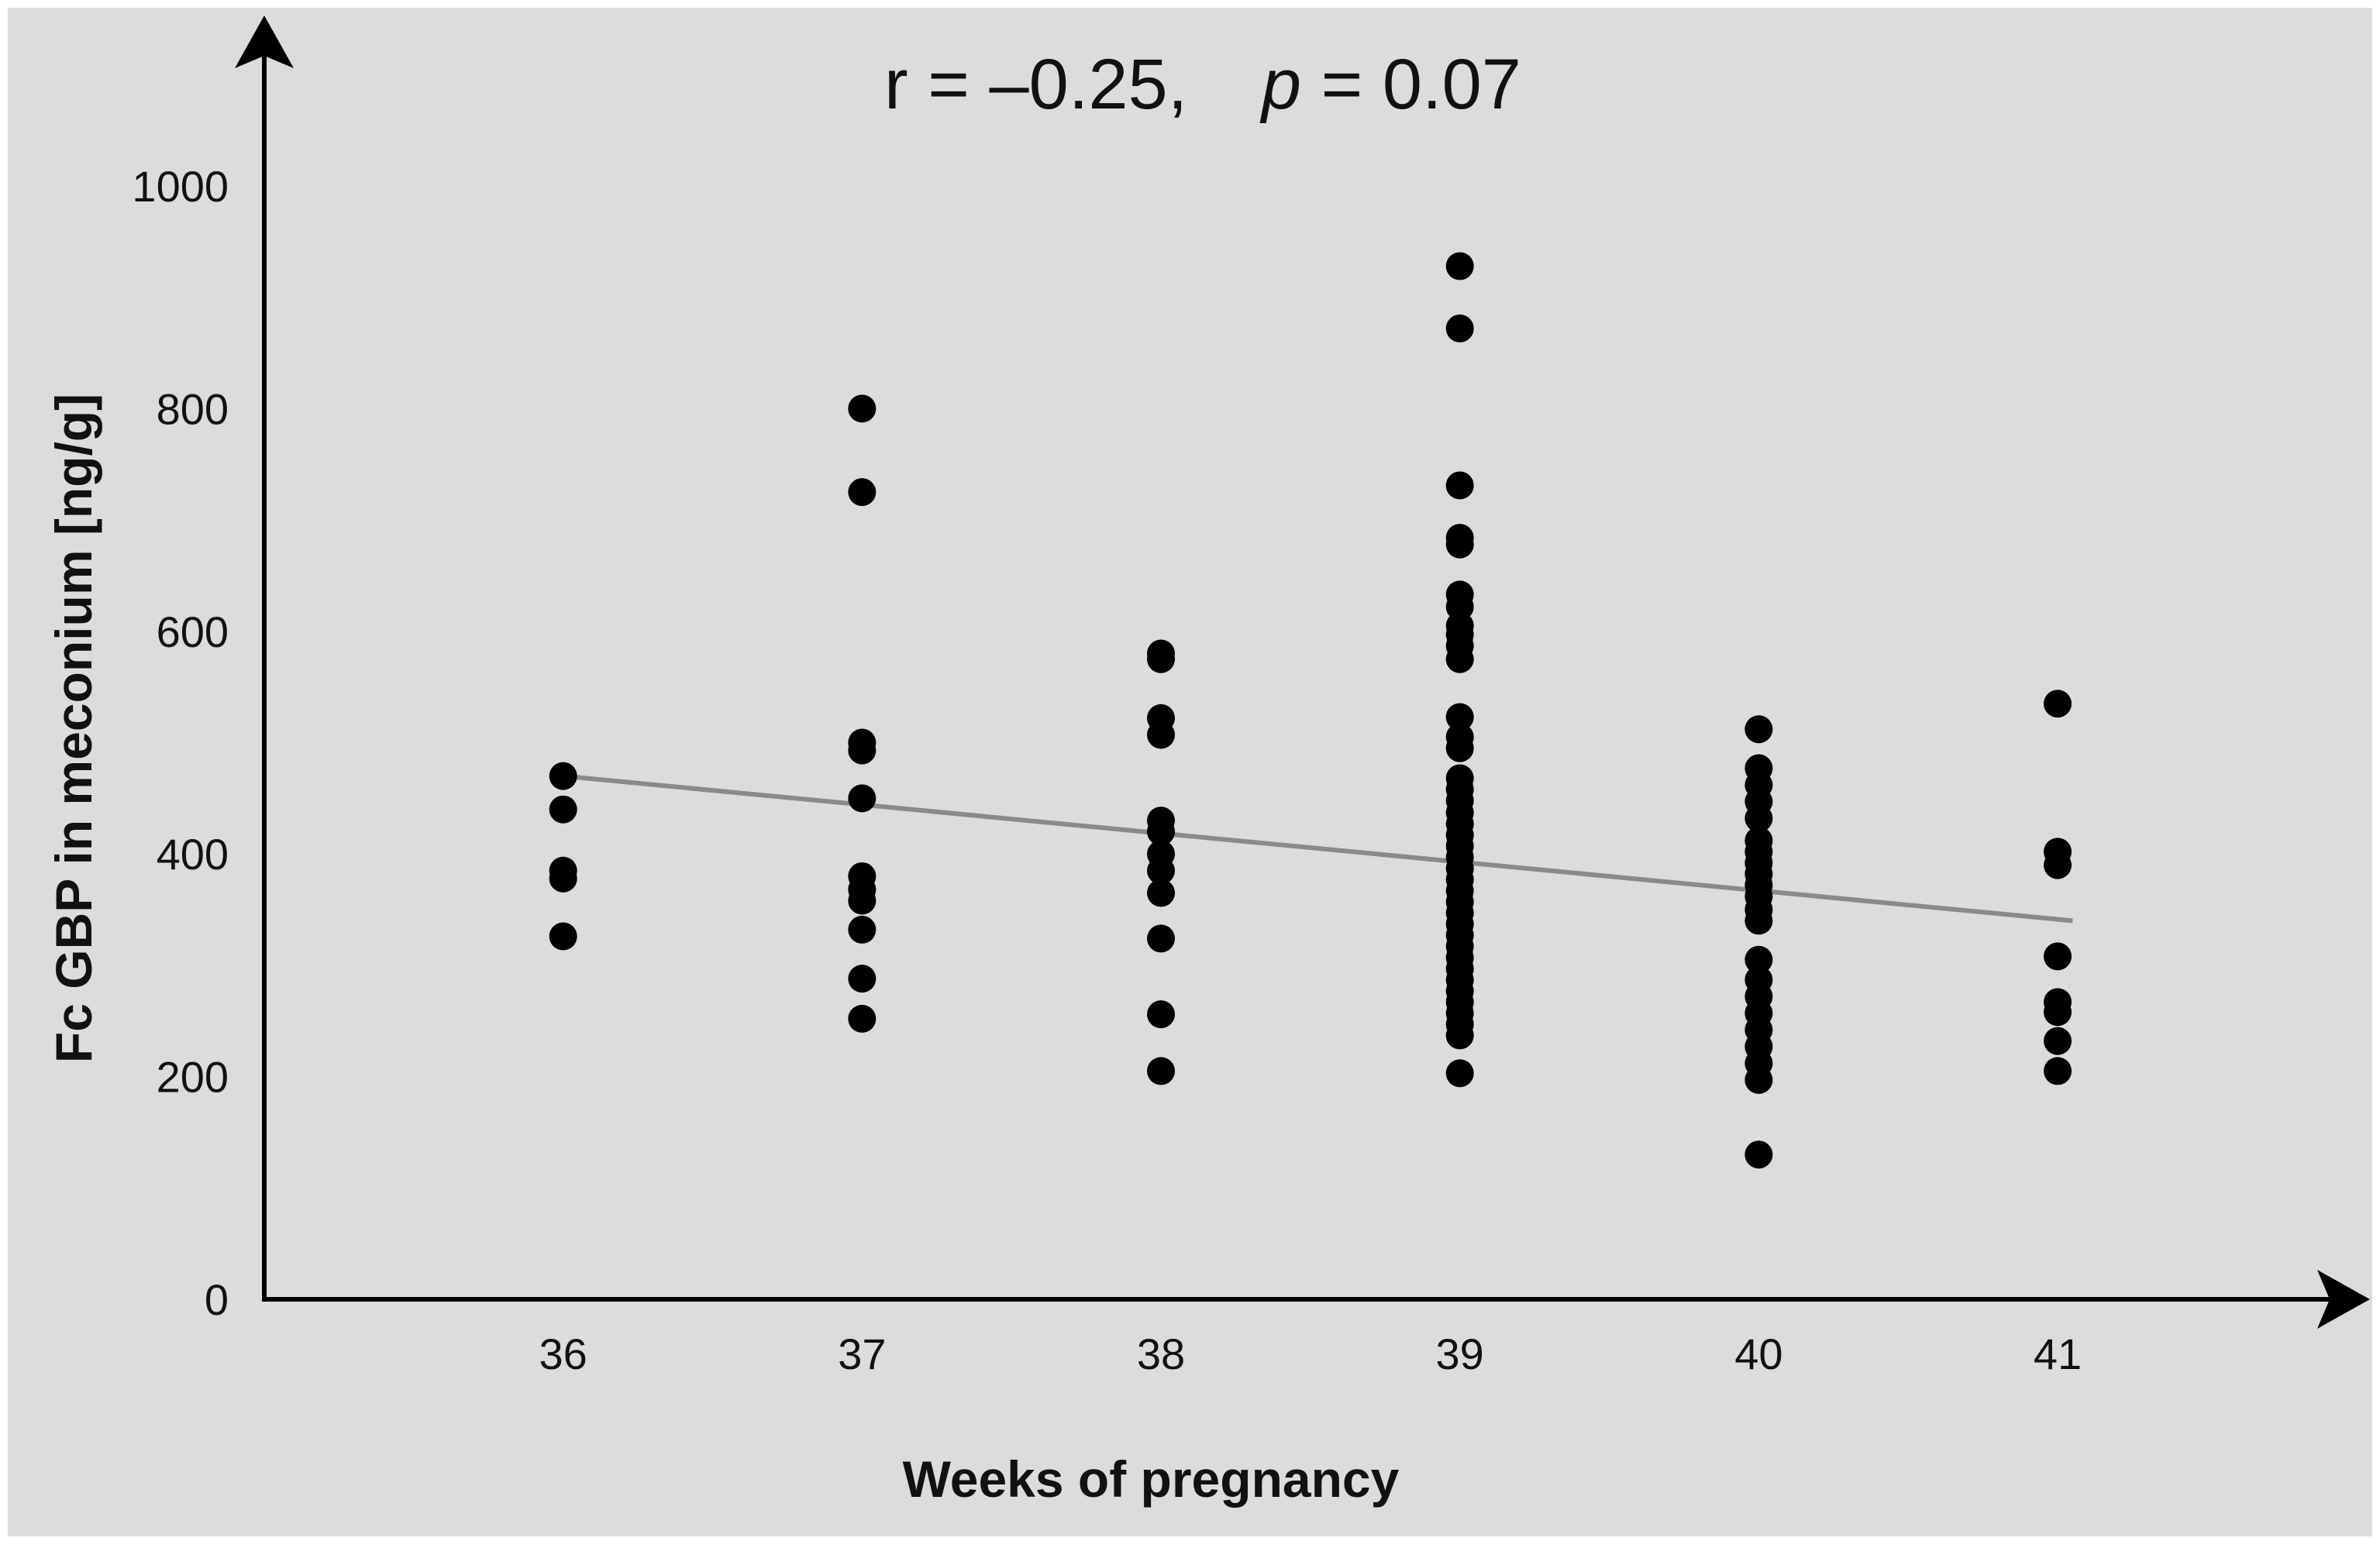 This screenshot has width=2380, height=1548. Describe the element at coordinates (193, 408) in the screenshot. I see `y-tick-label: 800` at that location.